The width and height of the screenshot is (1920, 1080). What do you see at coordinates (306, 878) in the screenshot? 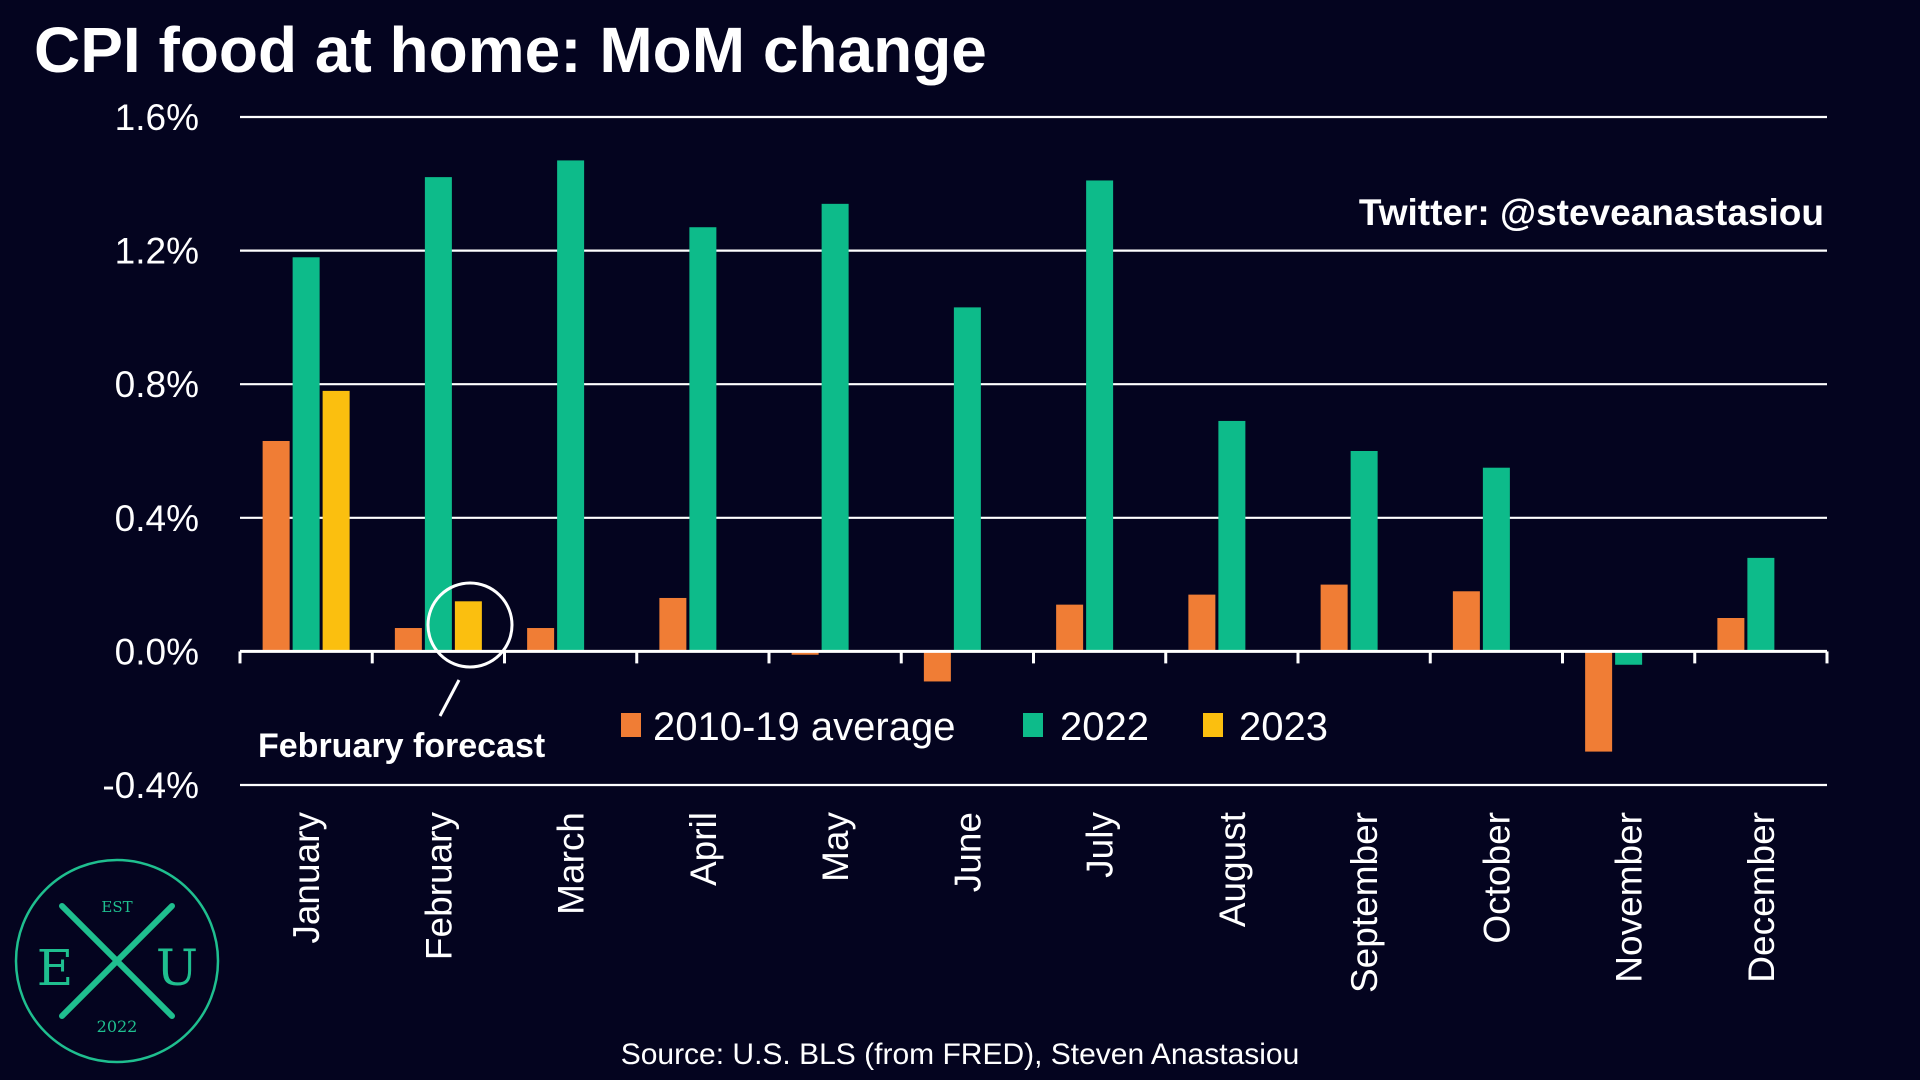
I see `month-label-january: January` at bounding box center [306, 878].